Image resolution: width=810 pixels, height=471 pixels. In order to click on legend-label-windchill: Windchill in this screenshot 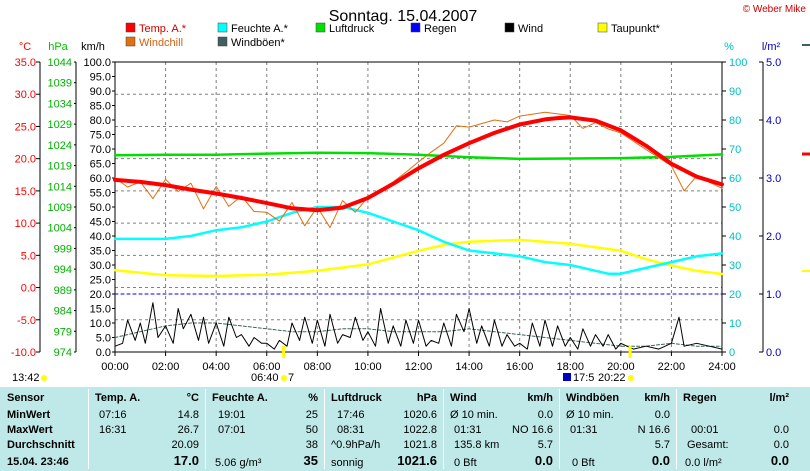, I will do `click(161, 43)`.